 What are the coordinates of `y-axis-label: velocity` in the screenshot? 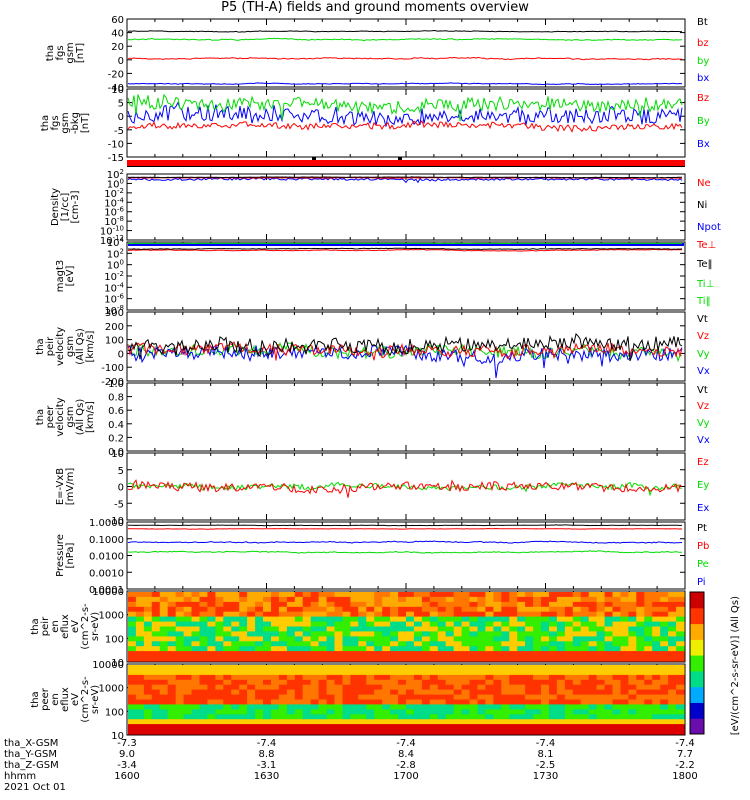 It's located at (60, 346).